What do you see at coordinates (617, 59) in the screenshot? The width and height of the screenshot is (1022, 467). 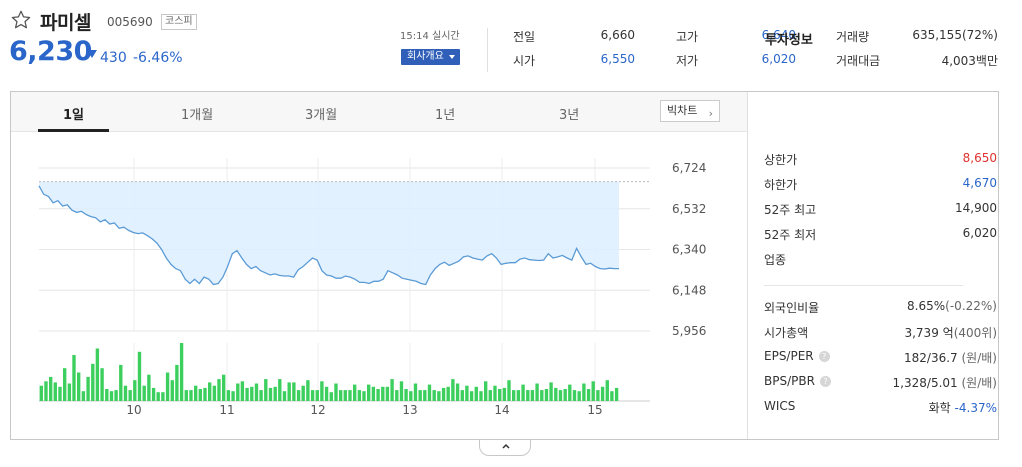 I see `open-value: 6,550` at bounding box center [617, 59].